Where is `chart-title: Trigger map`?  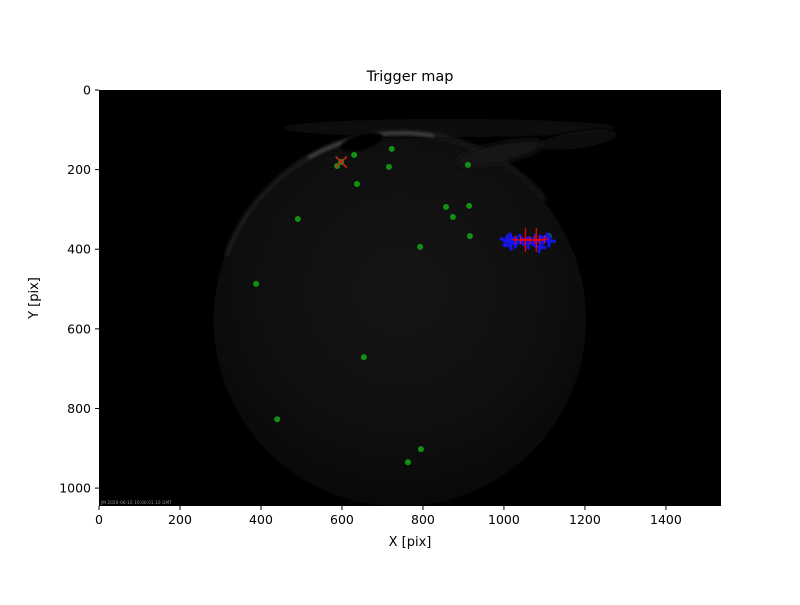 chart-title: Trigger map is located at coordinates (410, 77).